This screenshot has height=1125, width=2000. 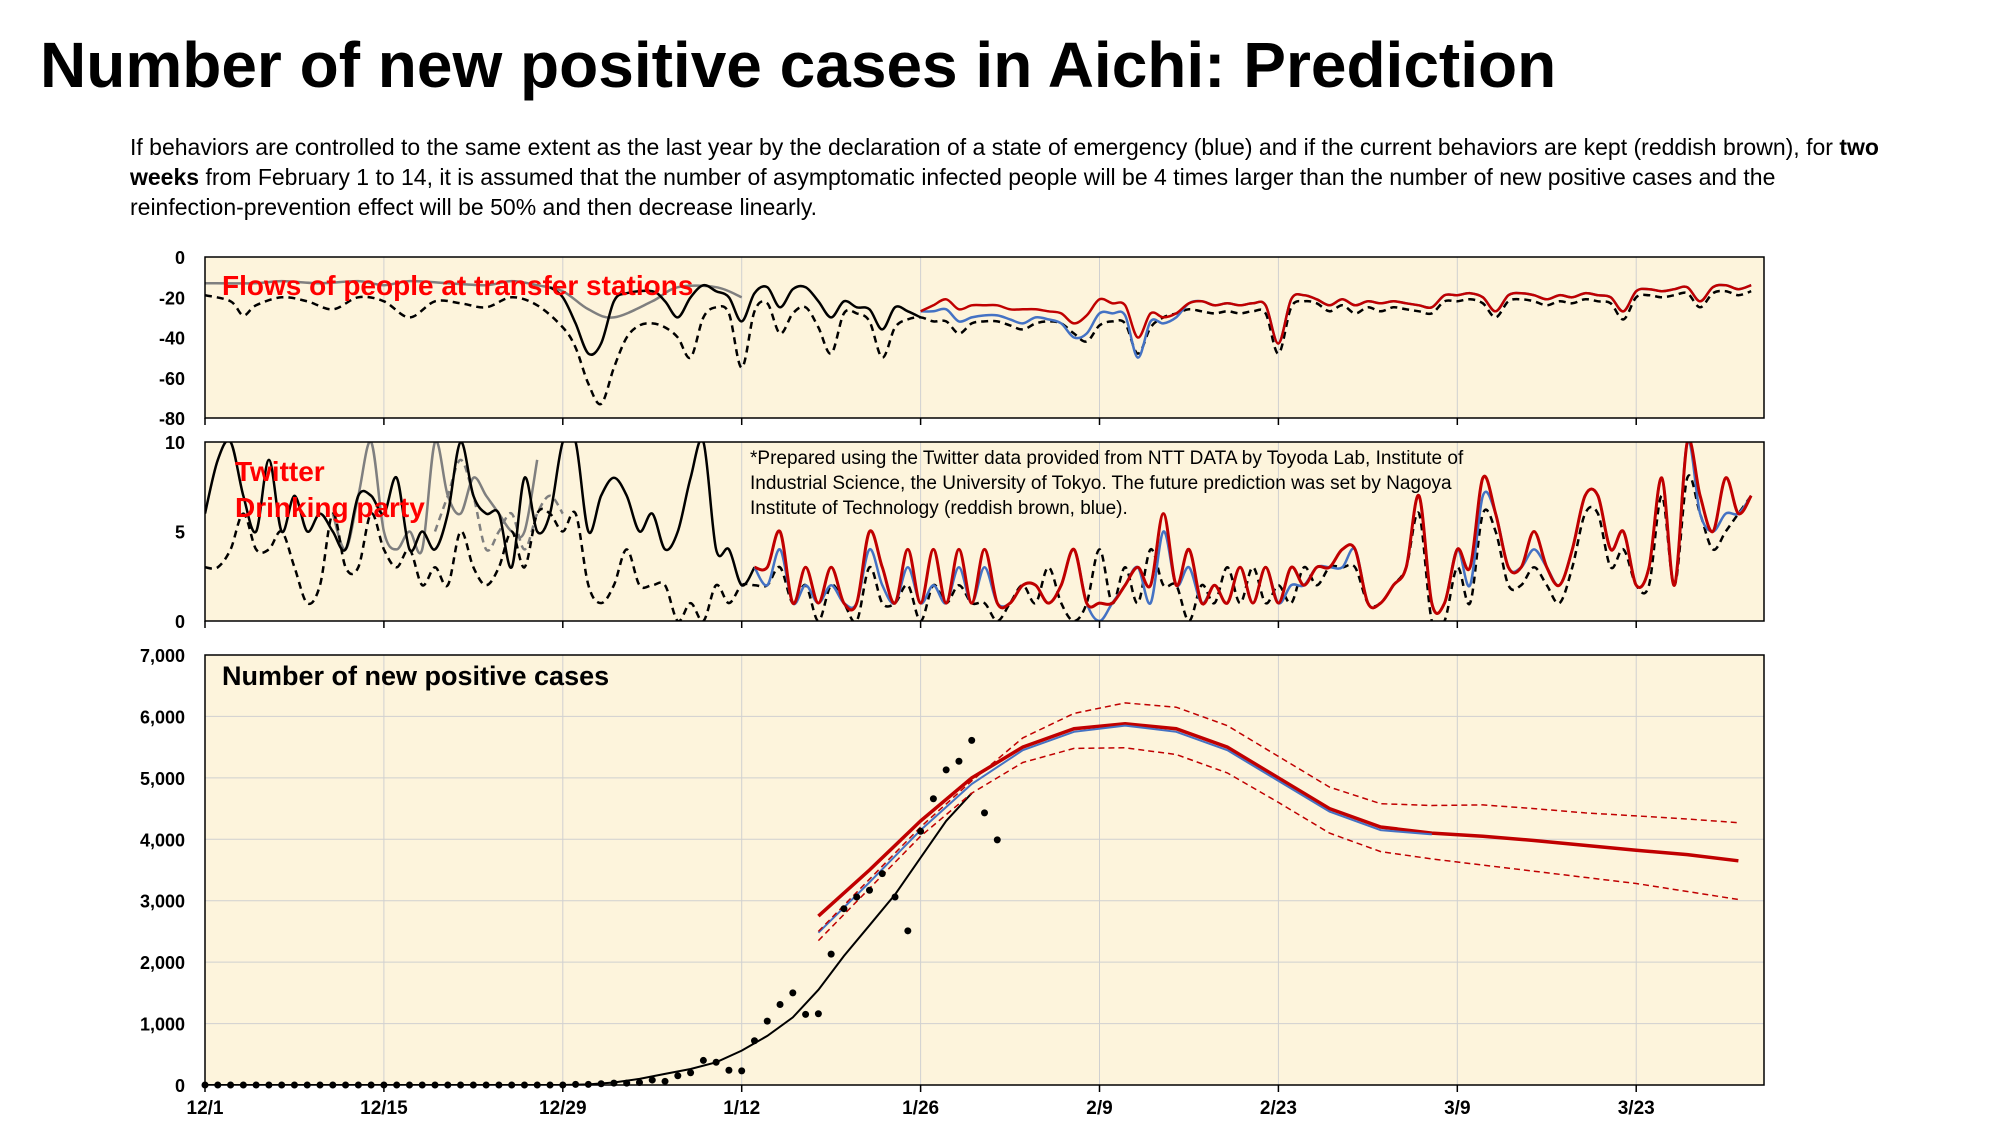 I want to click on x-tick-label: 12/15, so click(x=384, y=1108).